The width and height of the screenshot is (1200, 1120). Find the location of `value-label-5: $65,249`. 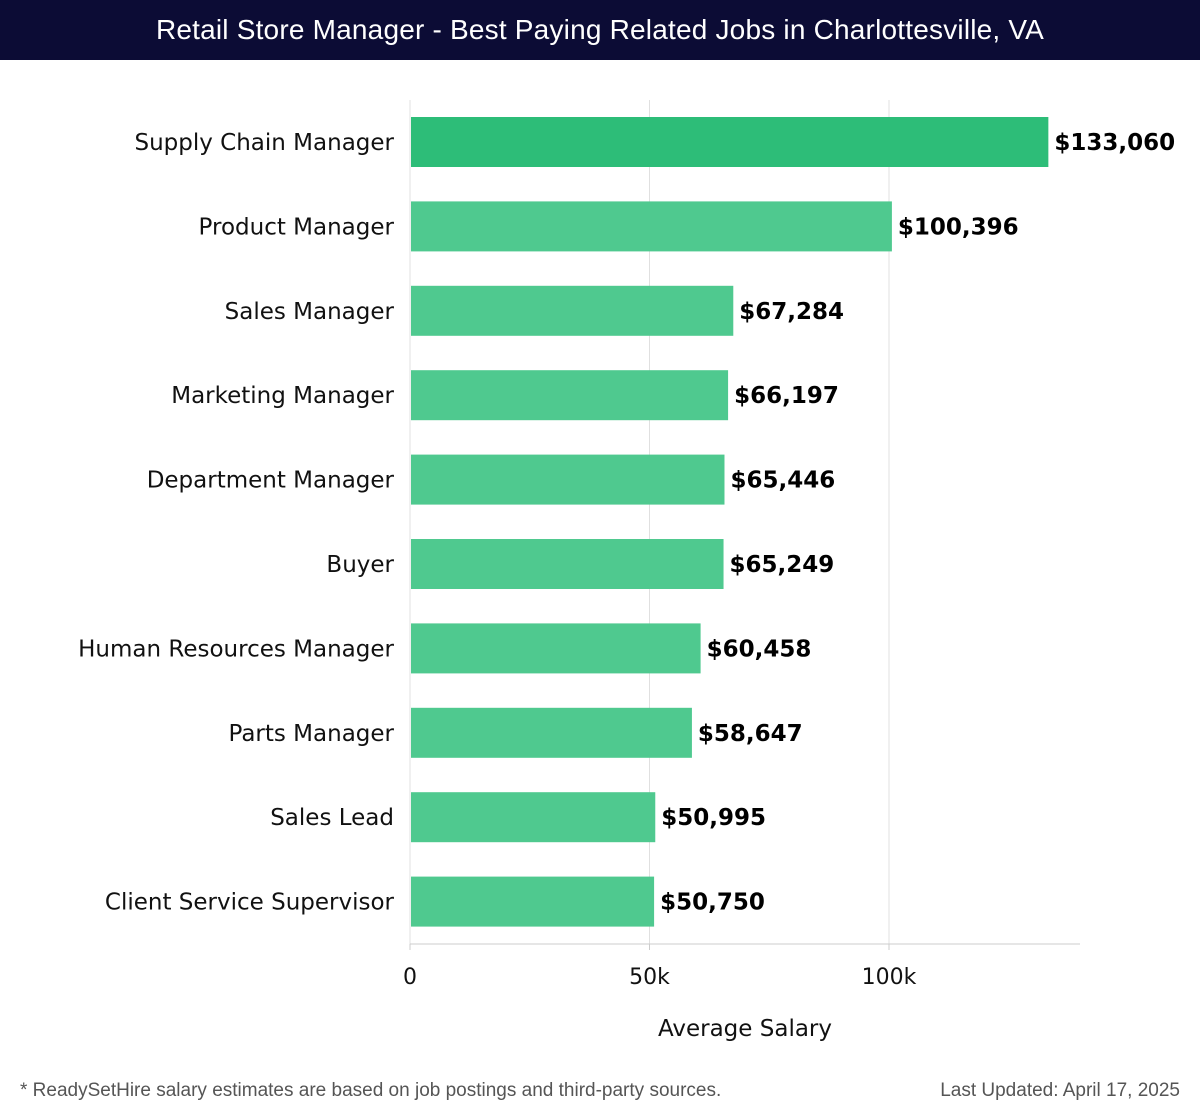

value-label-5: $65,249 is located at coordinates (782, 565).